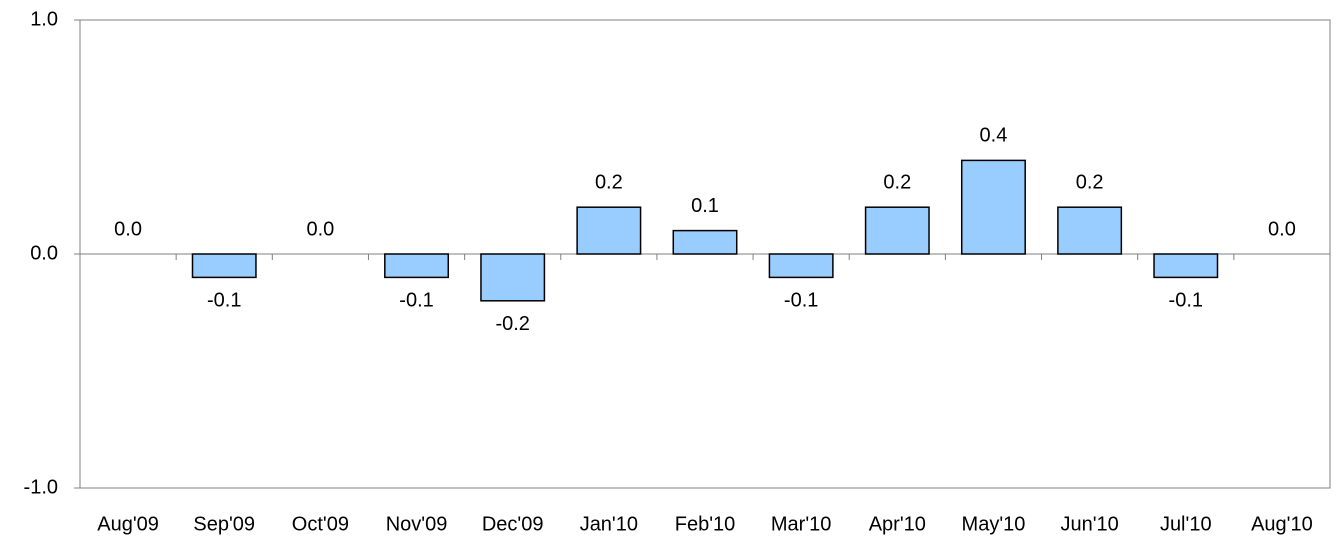 This screenshot has width=1337, height=544. Describe the element at coordinates (994, 524) in the screenshot. I see `x-tick-label: May'10` at that location.